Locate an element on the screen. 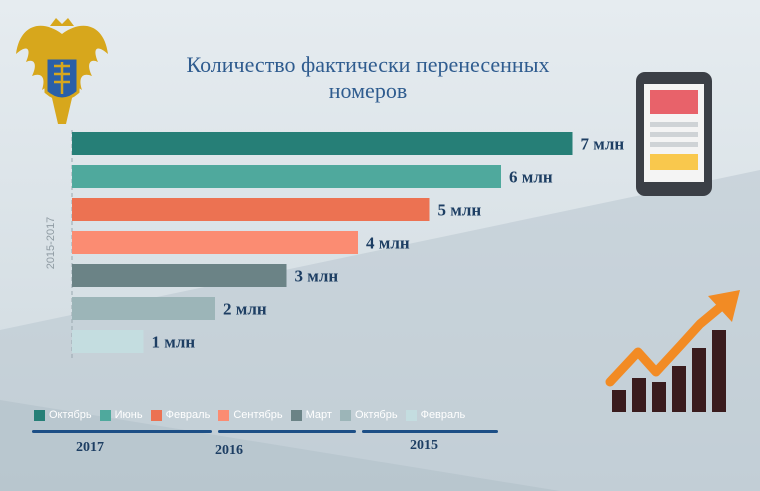 The height and width of the screenshot is (491, 760). legend-item-6: Октябрь is located at coordinates (368, 415).